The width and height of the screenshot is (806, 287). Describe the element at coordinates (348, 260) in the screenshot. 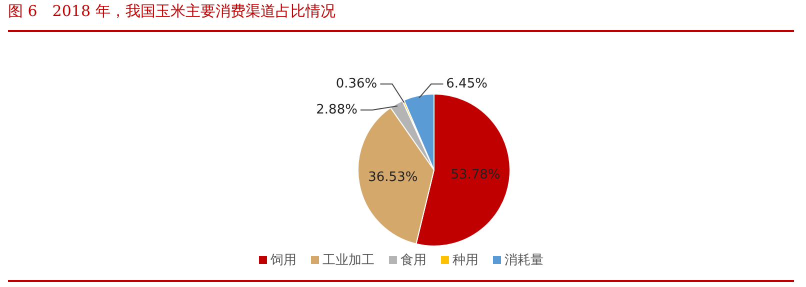

I see `legend-label: 工业加工` at that location.